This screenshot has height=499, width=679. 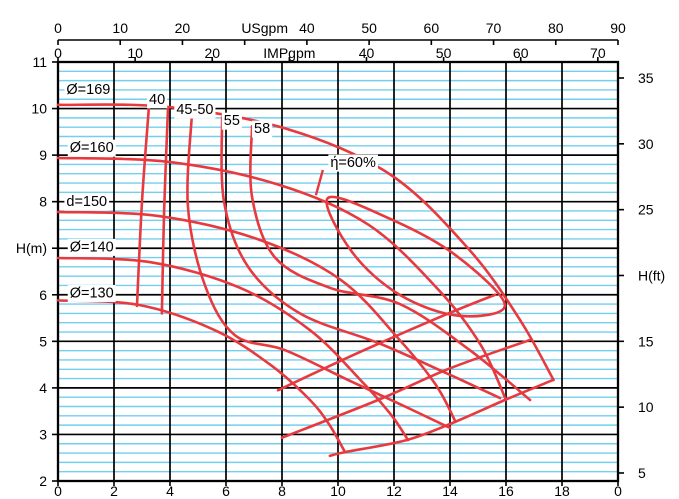 What do you see at coordinates (43, 481) in the screenshot?
I see `left-tick-label: 2` at bounding box center [43, 481].